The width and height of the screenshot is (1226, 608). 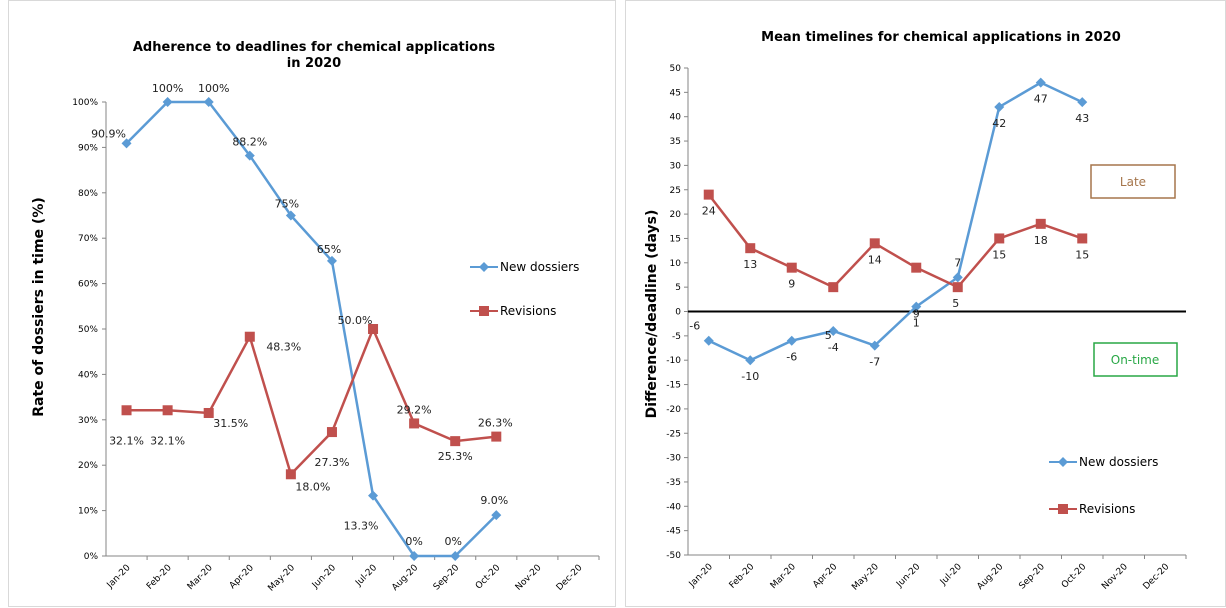 What do you see at coordinates (1118, 462) in the screenshot?
I see `legend-label: New dossiers` at bounding box center [1118, 462].